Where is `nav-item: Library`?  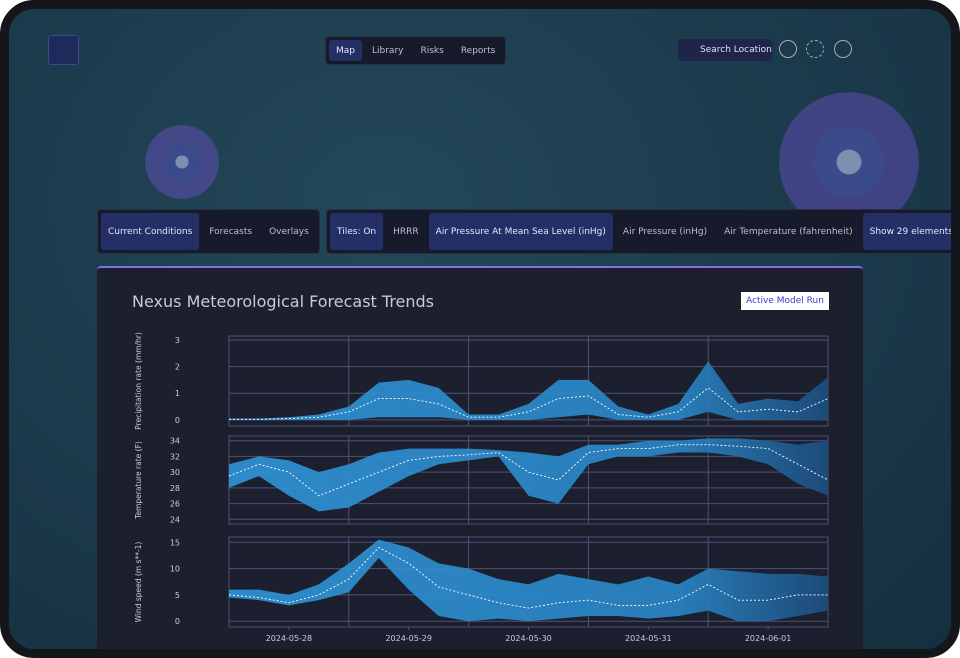
nav-item: Library is located at coordinates (388, 50).